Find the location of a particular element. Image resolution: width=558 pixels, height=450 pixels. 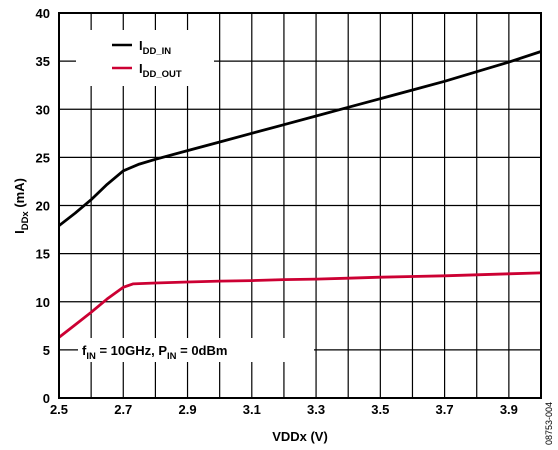

series-line-idd-out is located at coordinates (300, 305).